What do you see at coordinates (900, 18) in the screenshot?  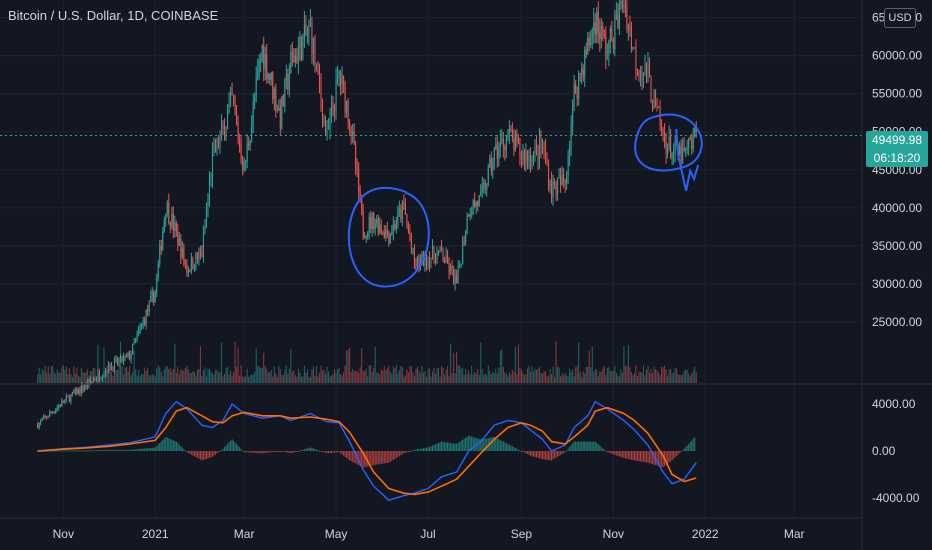 I see `currency-badge: USD` at bounding box center [900, 18].